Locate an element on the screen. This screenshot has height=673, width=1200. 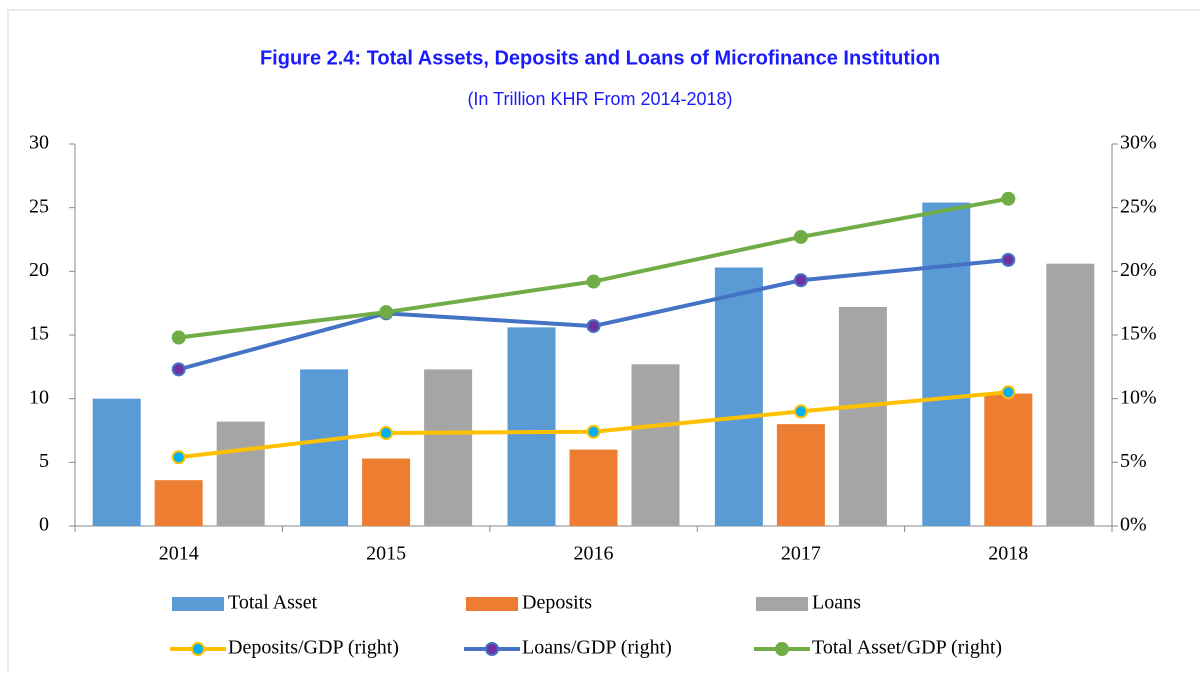
y-tick-label: 15 is located at coordinates (39, 334).